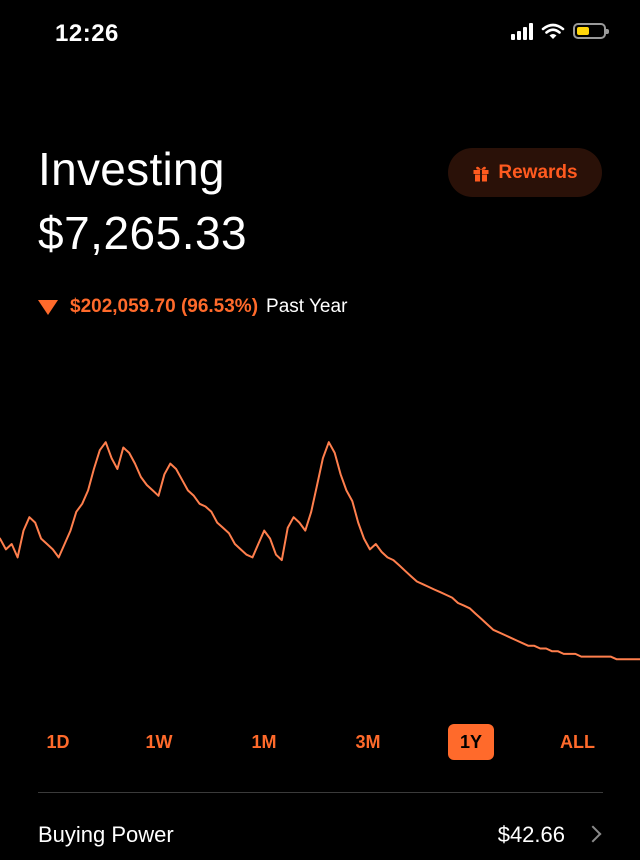 Image resolution: width=640 pixels, height=860 pixels. I want to click on rewards-label: Rewards, so click(538, 172).